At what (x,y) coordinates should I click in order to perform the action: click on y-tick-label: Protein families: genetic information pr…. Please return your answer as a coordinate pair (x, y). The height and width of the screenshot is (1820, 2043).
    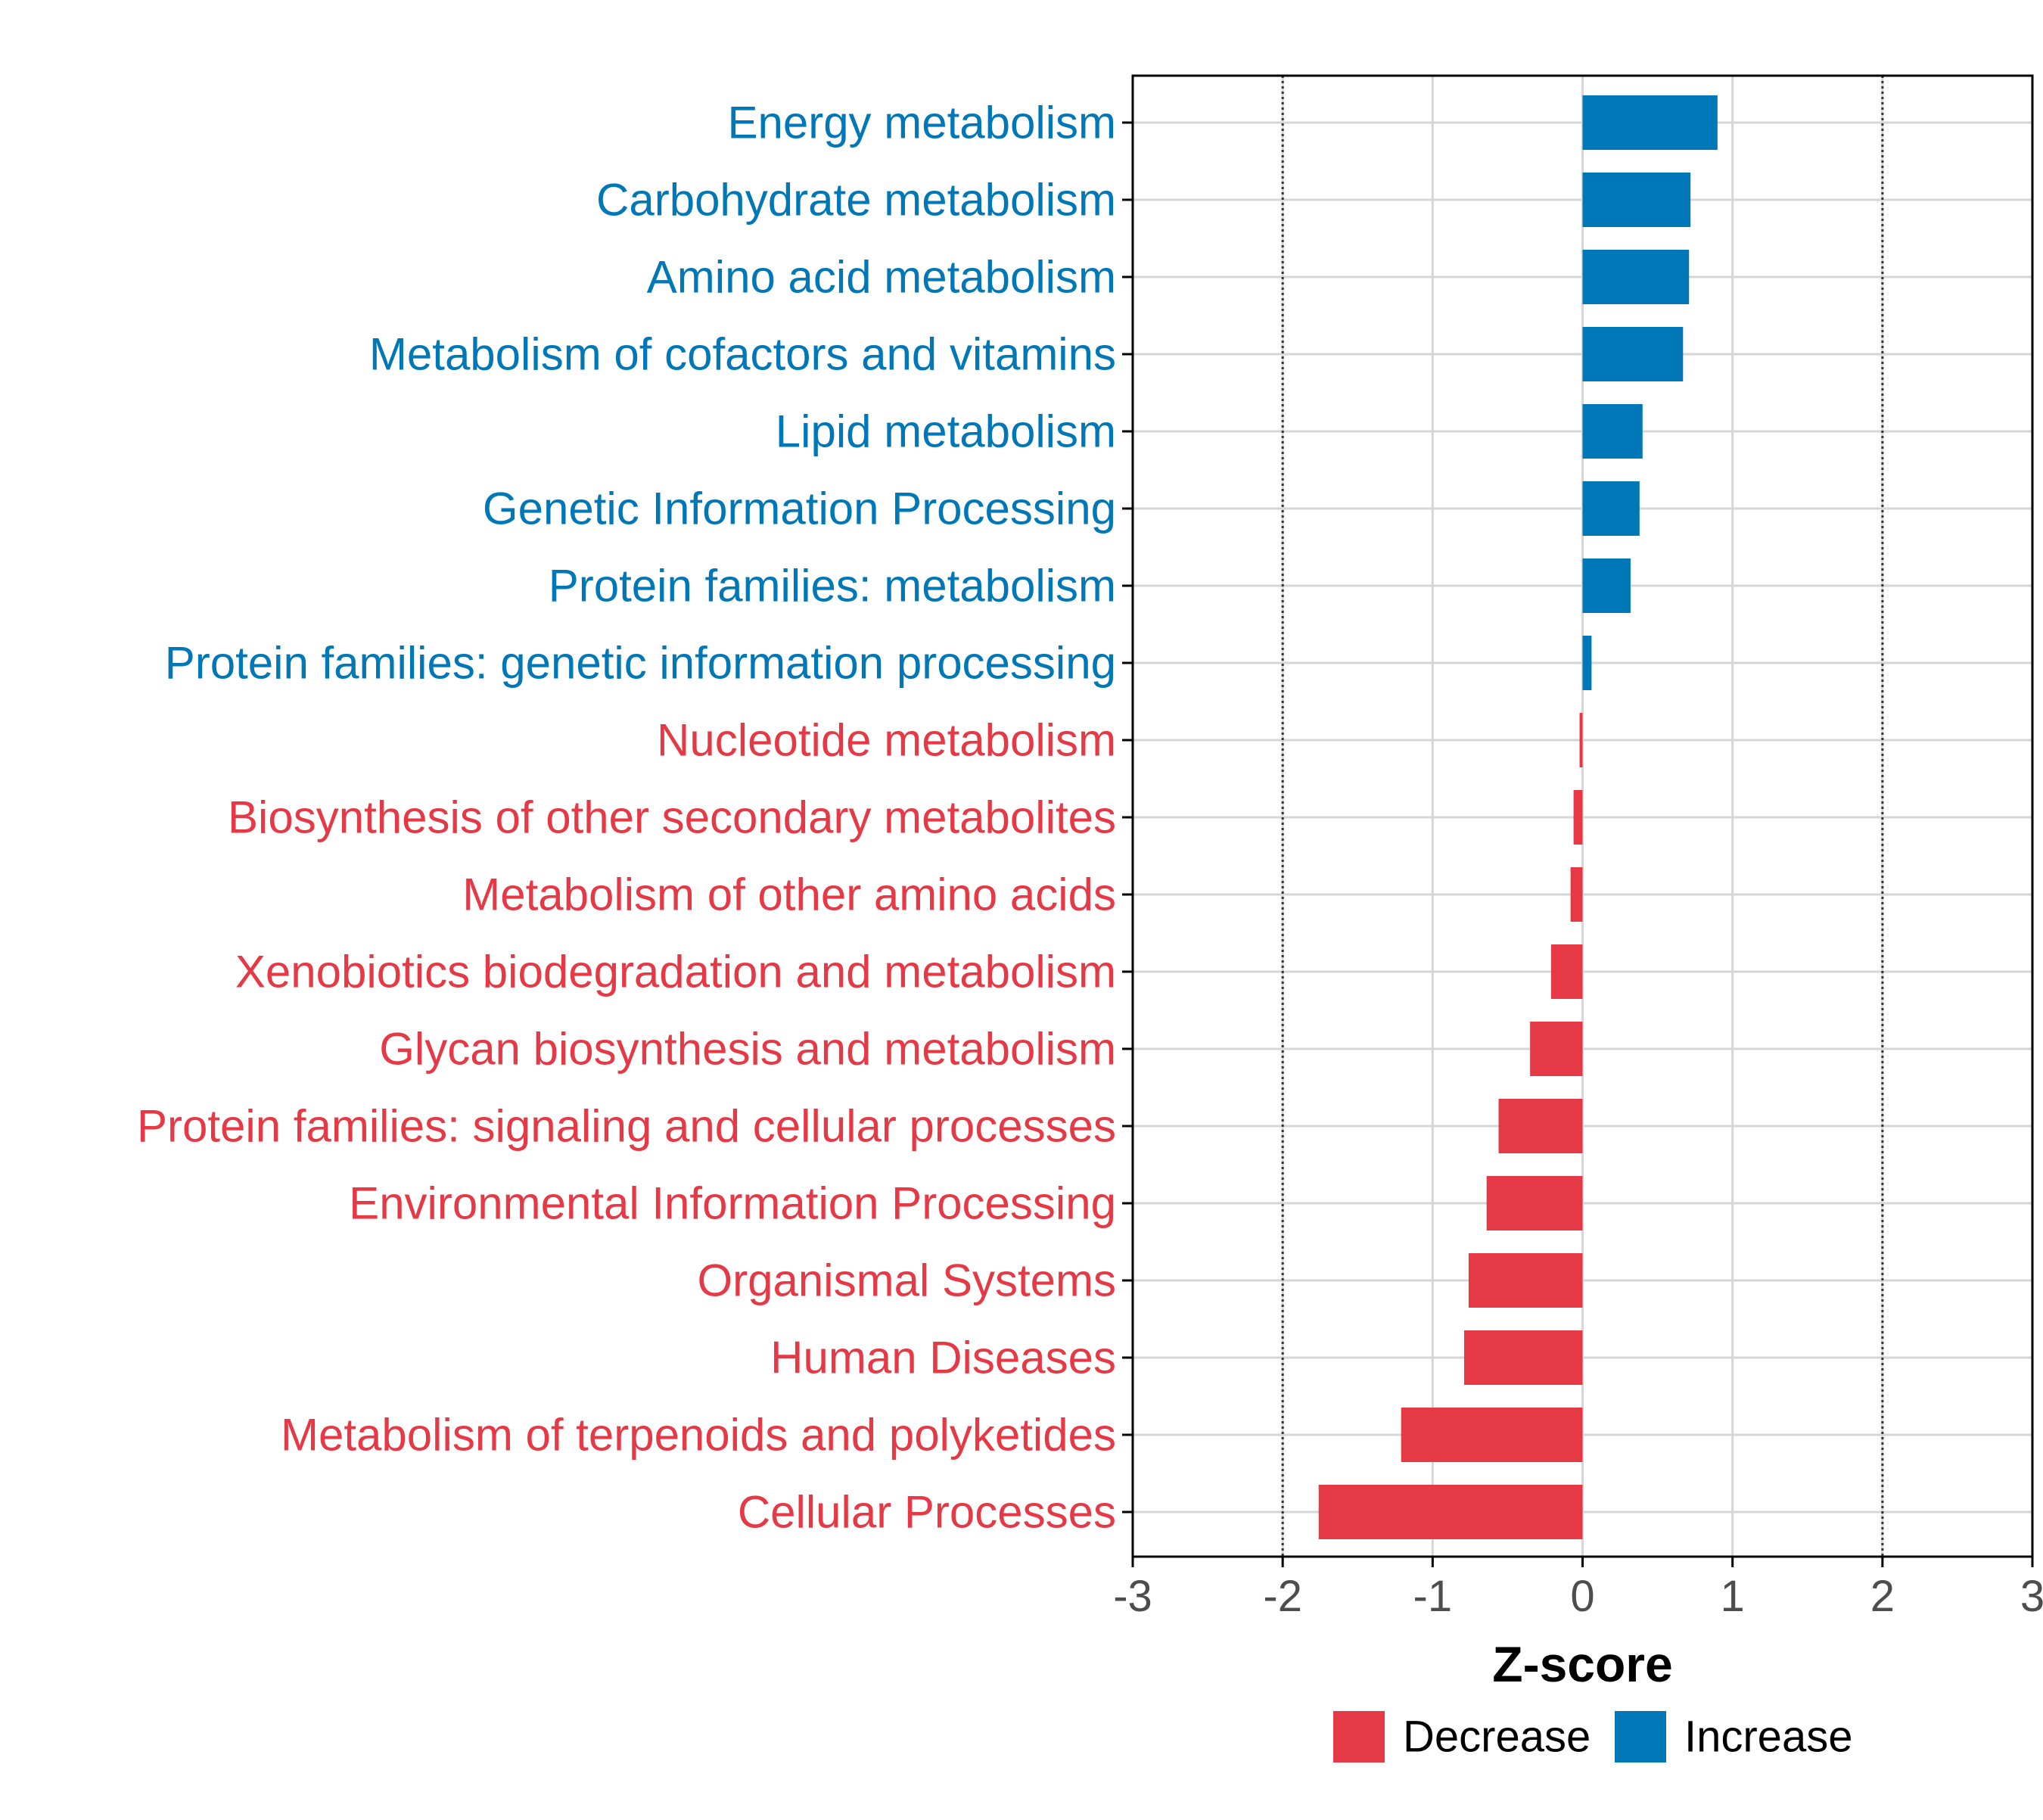
    Looking at the image, I should click on (641, 663).